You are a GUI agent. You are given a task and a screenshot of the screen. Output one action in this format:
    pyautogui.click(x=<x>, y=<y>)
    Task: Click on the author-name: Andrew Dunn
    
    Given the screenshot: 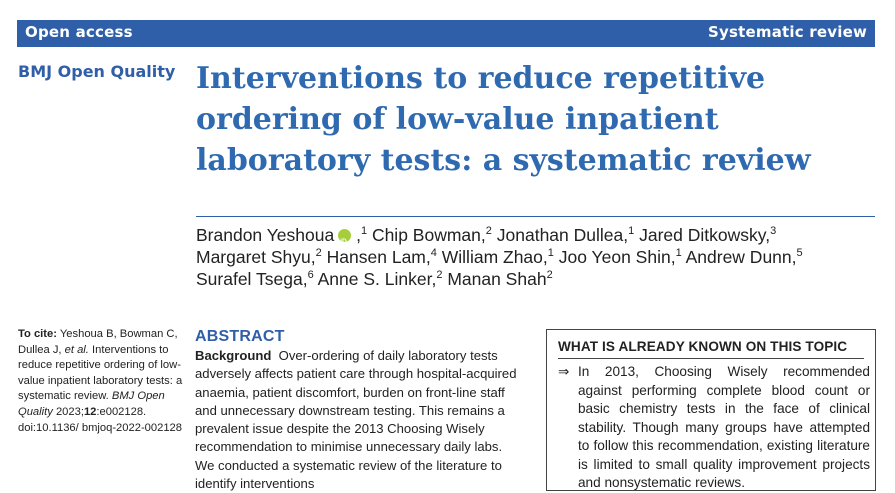 What is the action you would take?
    pyautogui.click(x=738, y=257)
    